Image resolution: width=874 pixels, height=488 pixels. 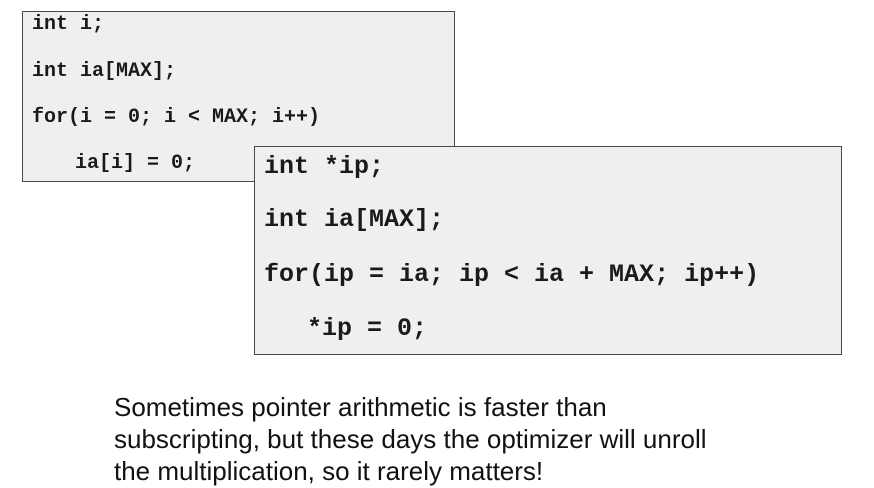 I want to click on code-line: int *ip;, so click(x=324, y=166).